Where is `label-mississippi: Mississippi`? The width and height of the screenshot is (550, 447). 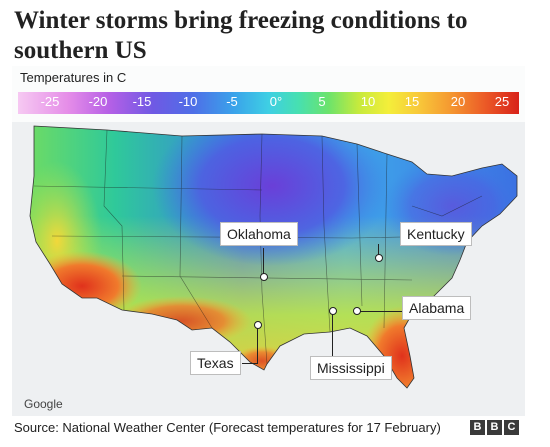
label-mississippi: Mississippi is located at coordinates (351, 368).